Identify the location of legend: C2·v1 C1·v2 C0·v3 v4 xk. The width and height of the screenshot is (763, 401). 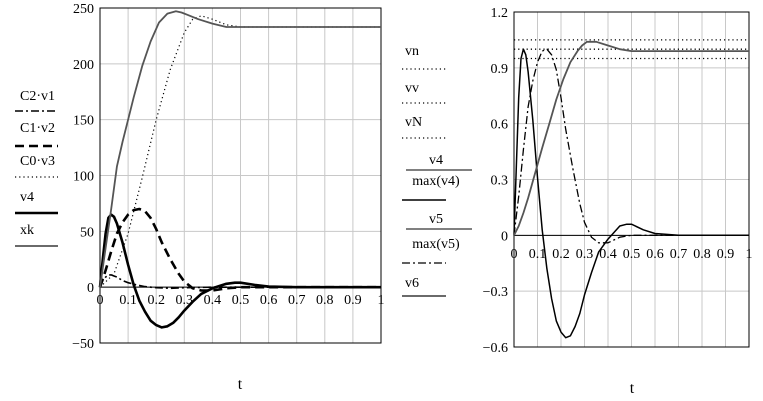
(36, 168).